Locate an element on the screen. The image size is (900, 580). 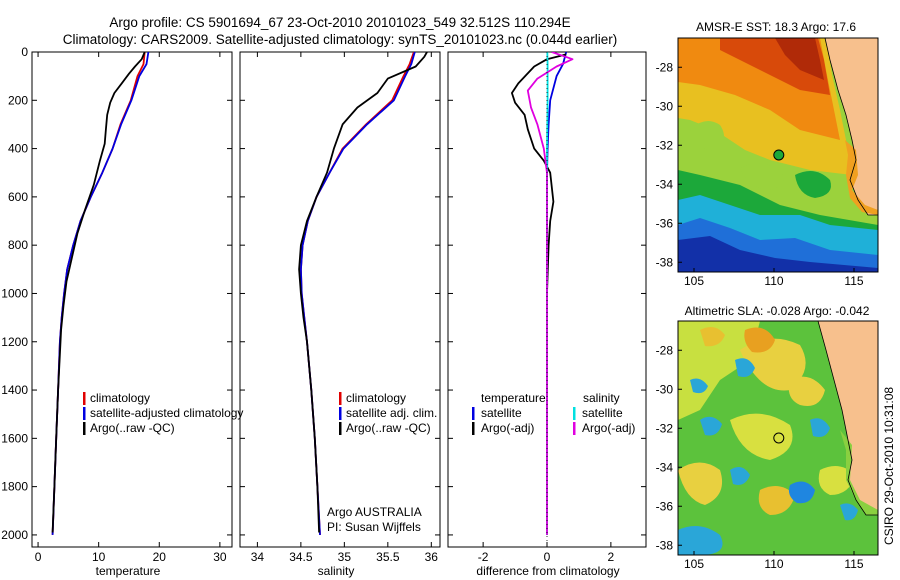
depth-tick-label: 1600 is located at coordinates (14, 438).